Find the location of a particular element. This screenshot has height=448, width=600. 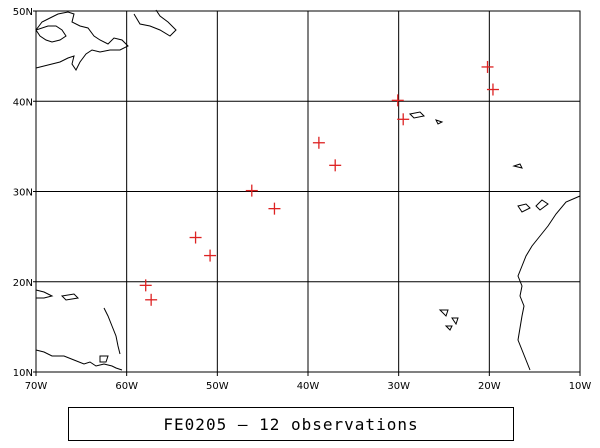

coastline-hispaniola is located at coordinates (44, 294).